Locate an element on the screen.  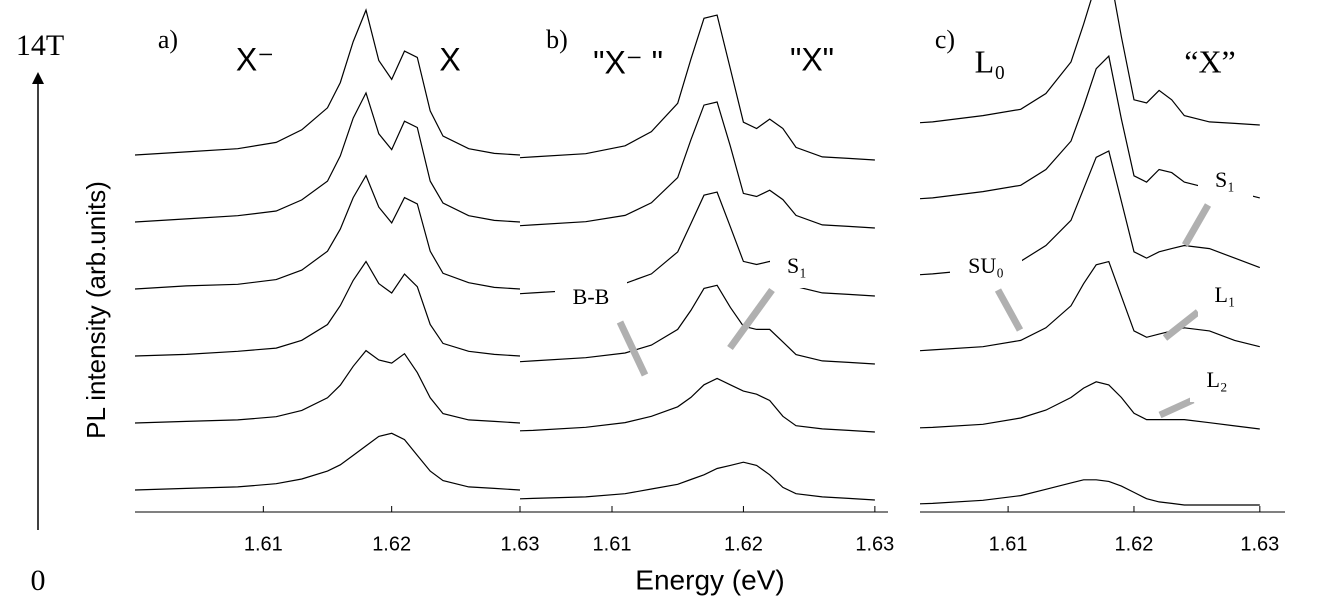
feature-label: L₂ is located at coordinates (1216, 379).